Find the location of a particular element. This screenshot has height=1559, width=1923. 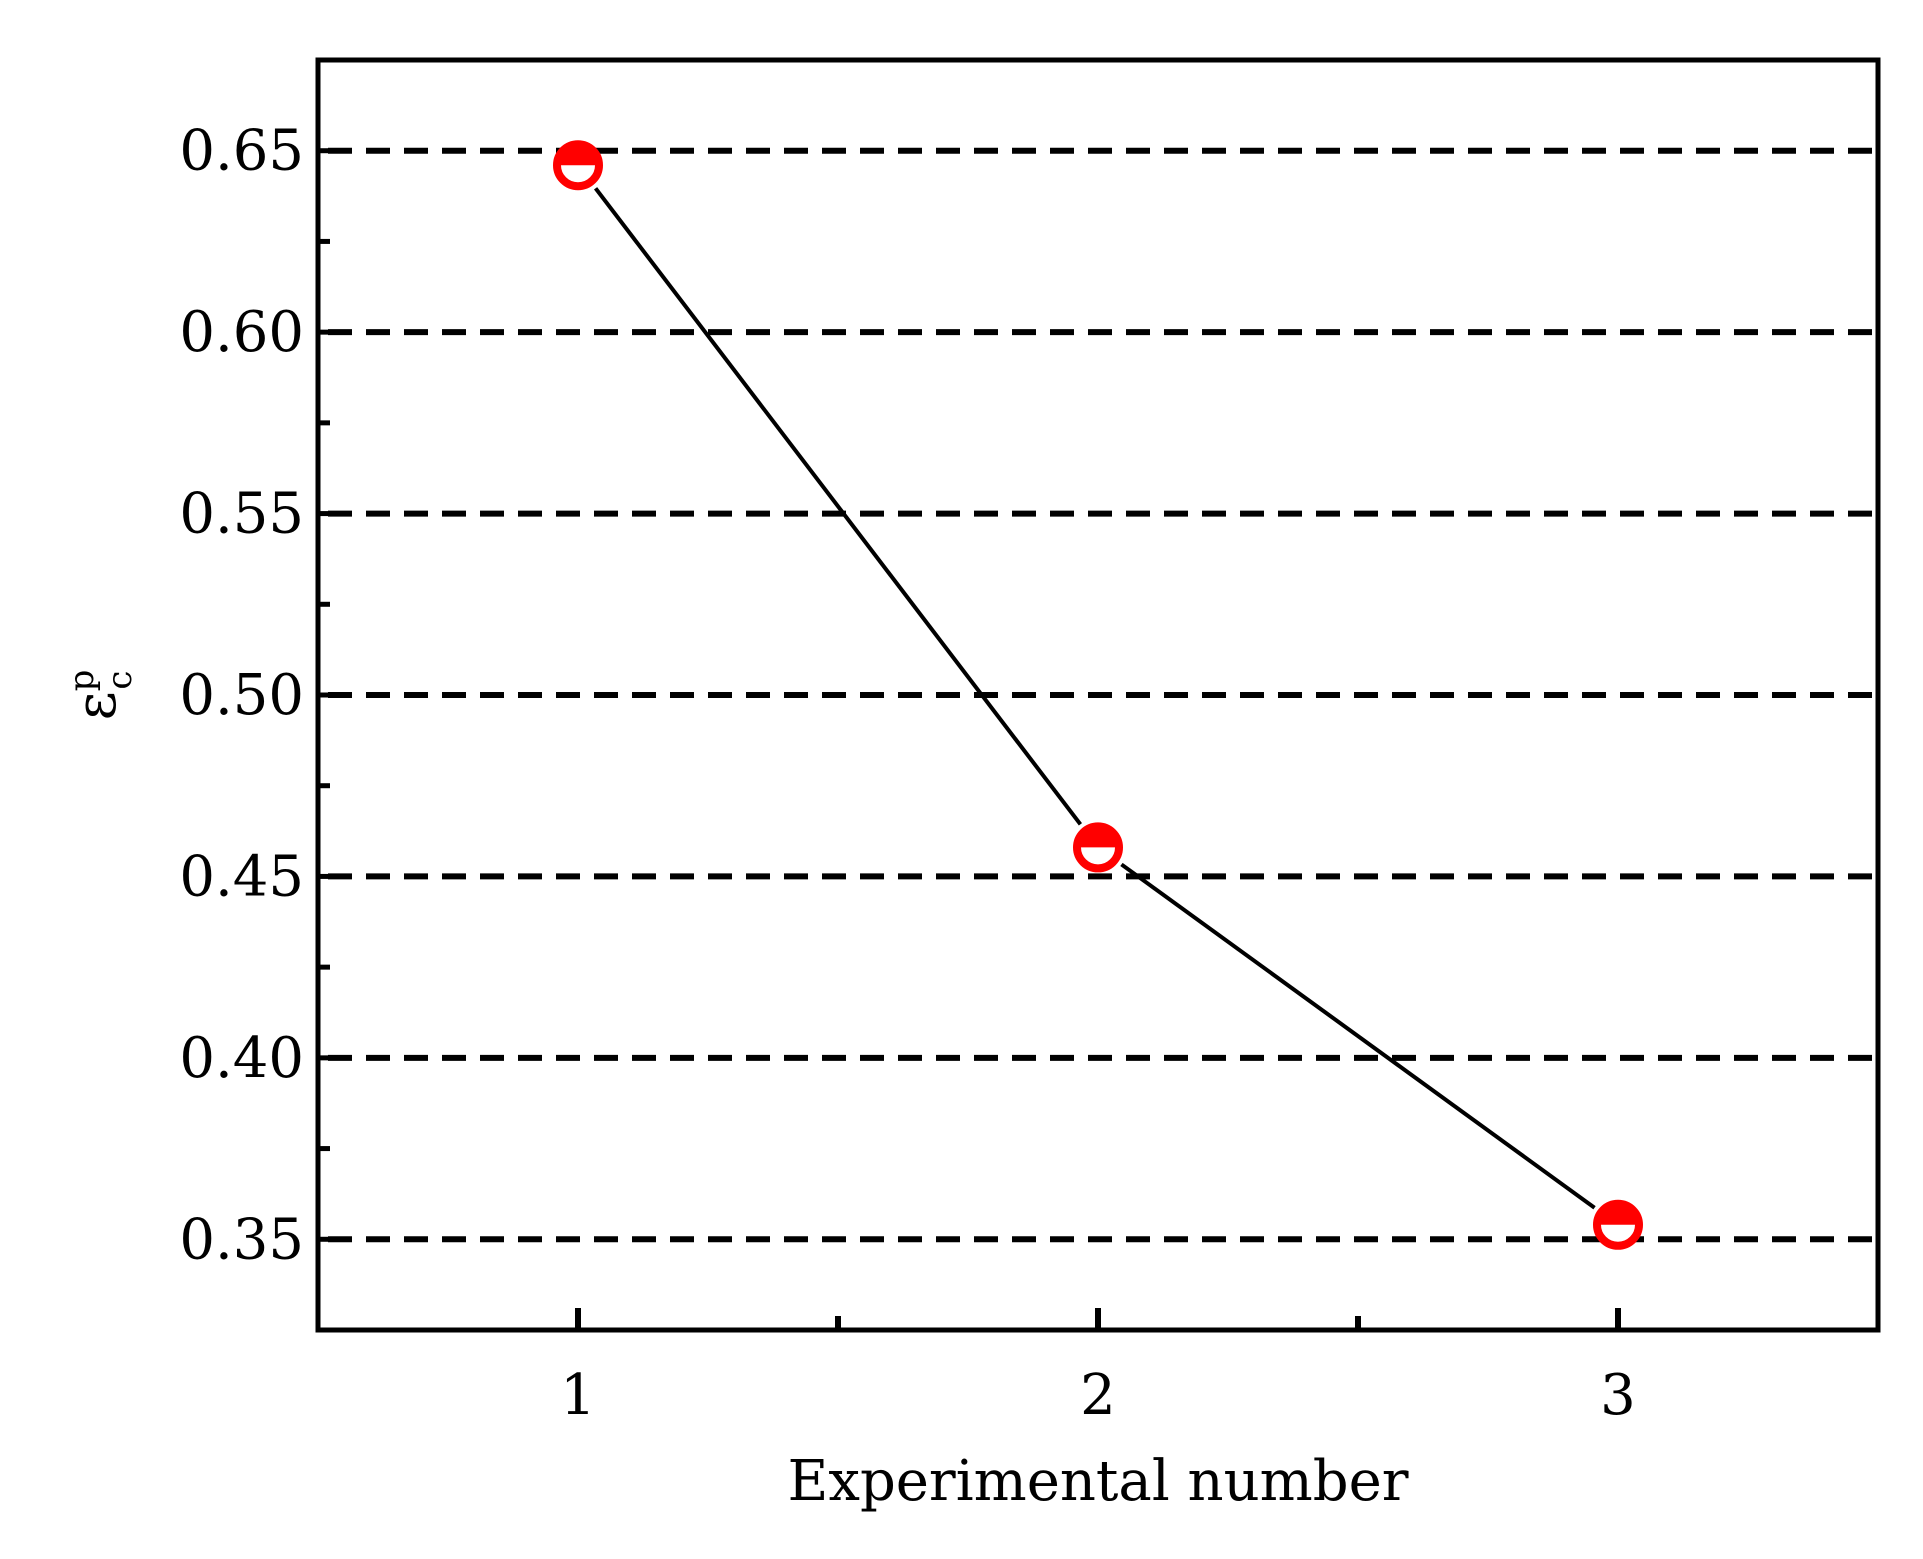

x-axis-title: Experimental number is located at coordinates (1097, 1481).